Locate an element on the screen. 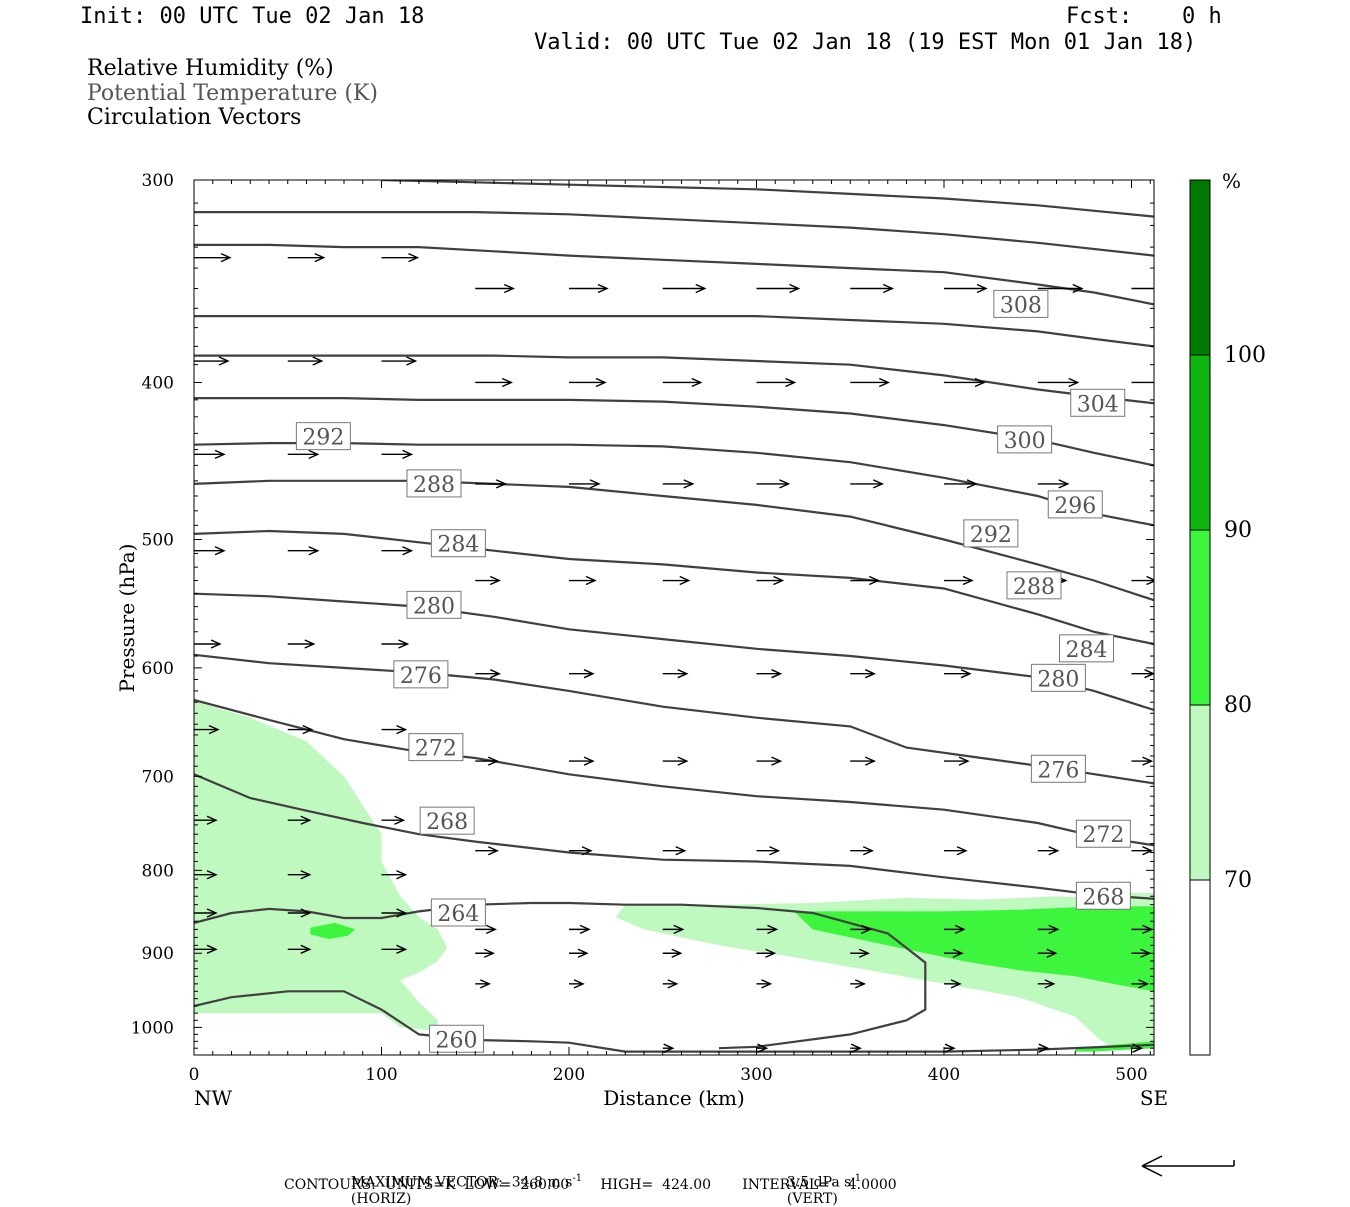 This screenshot has height=1207, width=1350. contour-label: 284 is located at coordinates (1086, 648).